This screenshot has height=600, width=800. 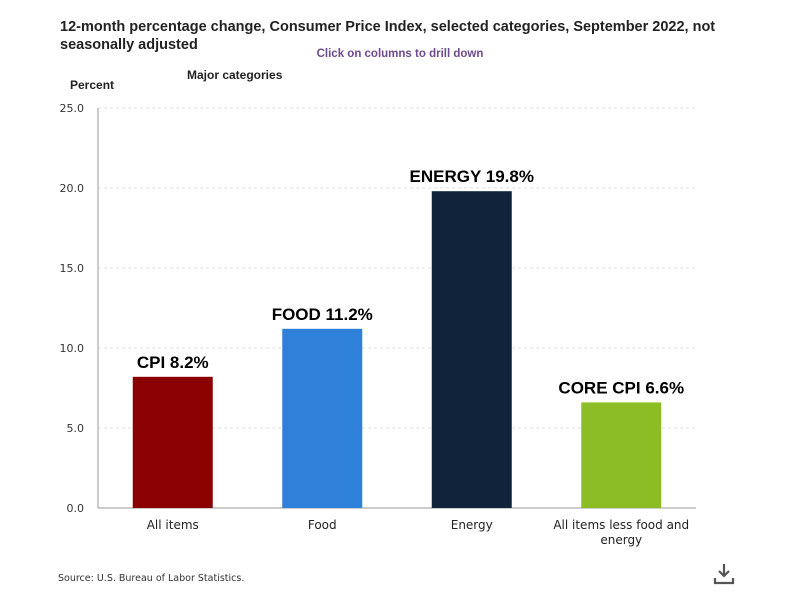 I want to click on y-tick-label: 20.0, so click(x=72, y=188).